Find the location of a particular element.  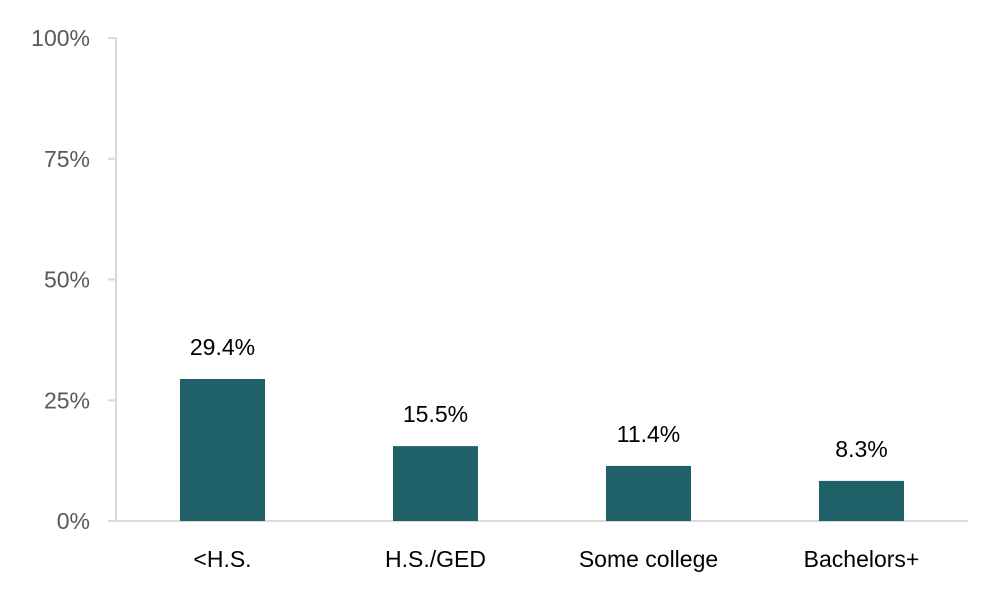

y-tick-label: 0% is located at coordinates (73, 521).